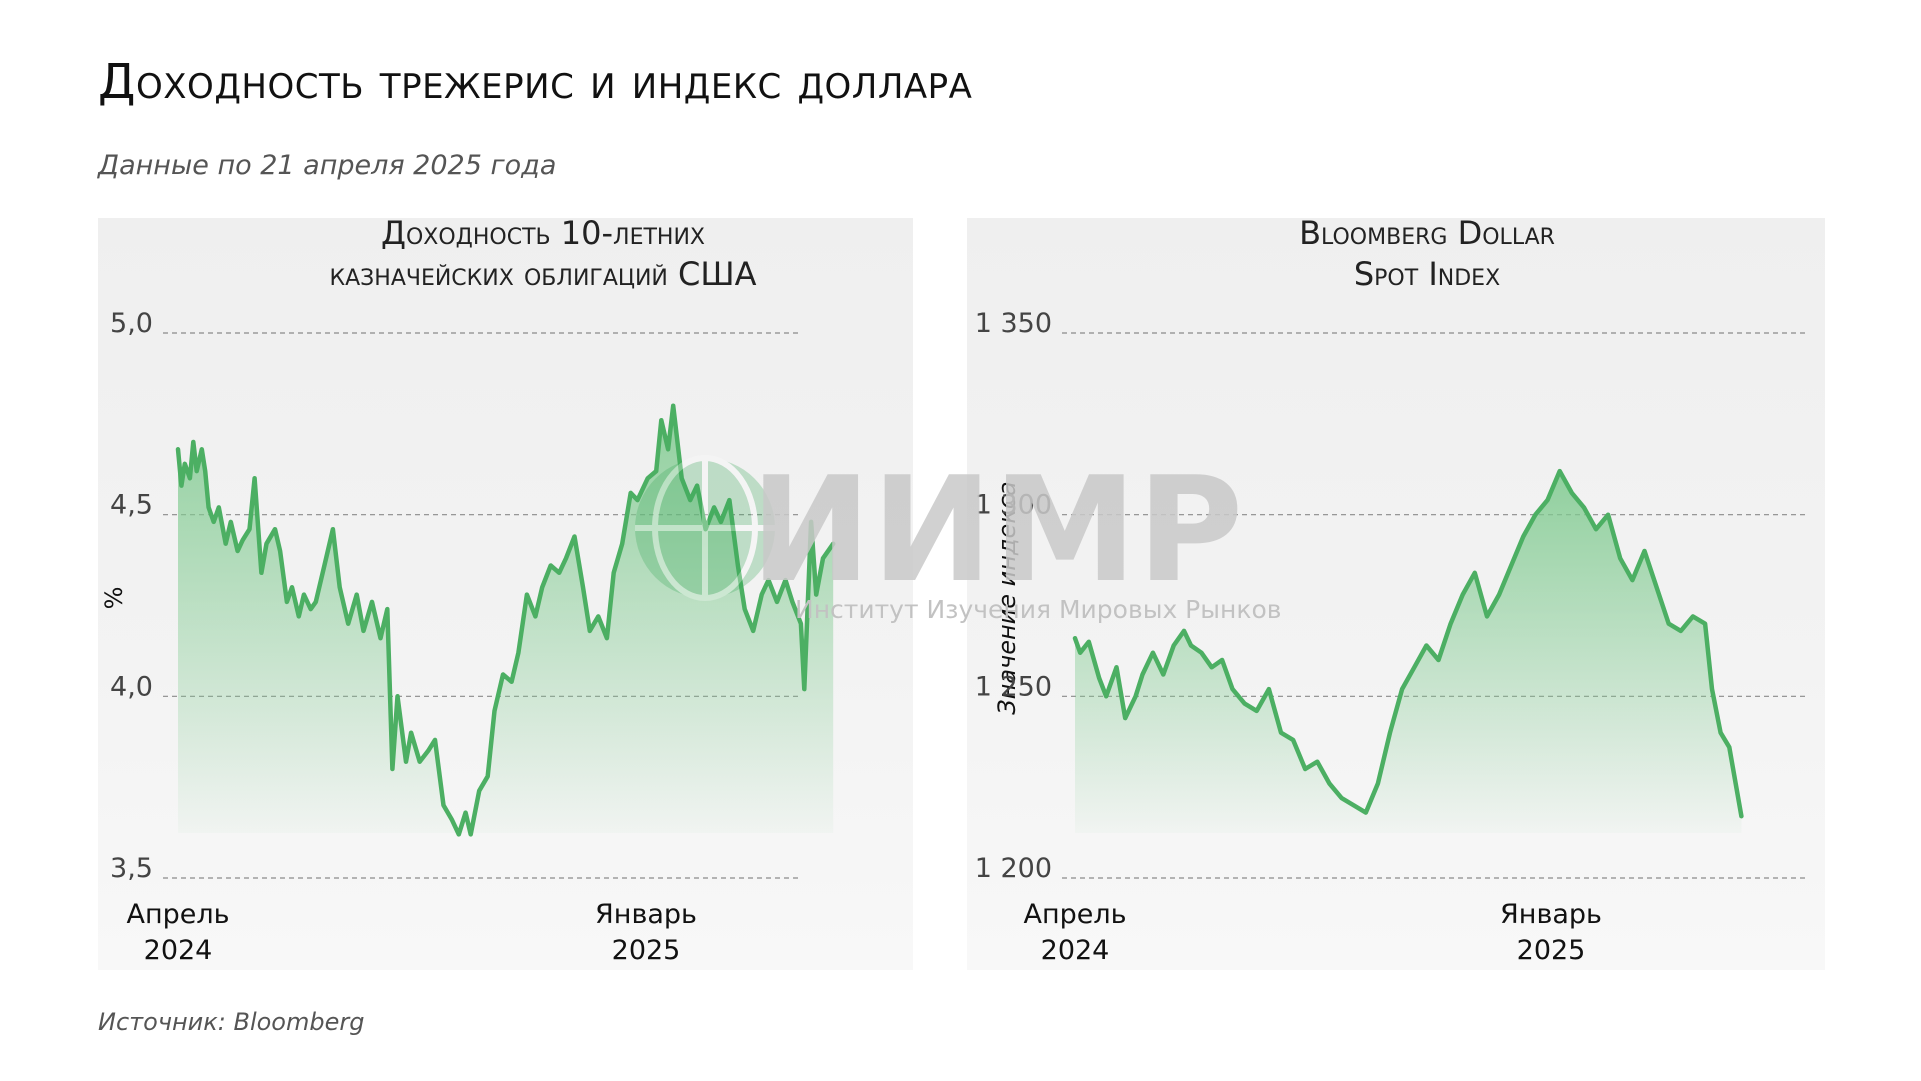 The width and height of the screenshot is (1921, 1081). Describe the element at coordinates (1427, 274) in the screenshot. I see `dollar-chart-title-line: Spot Index` at that location.